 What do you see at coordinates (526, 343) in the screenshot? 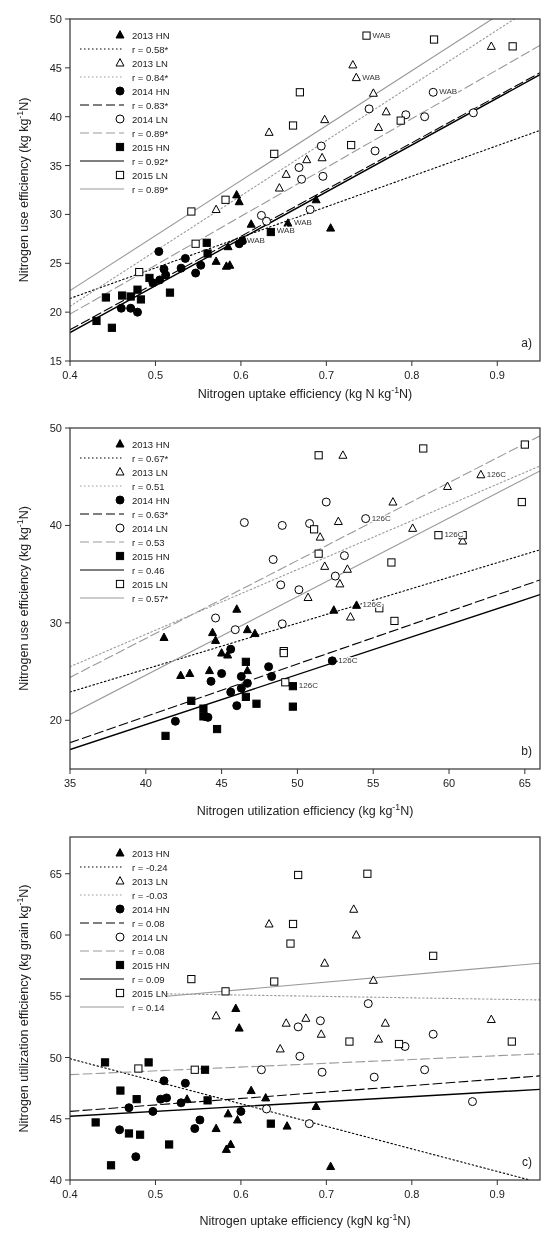
I see `annotation: a)` at bounding box center [526, 343].